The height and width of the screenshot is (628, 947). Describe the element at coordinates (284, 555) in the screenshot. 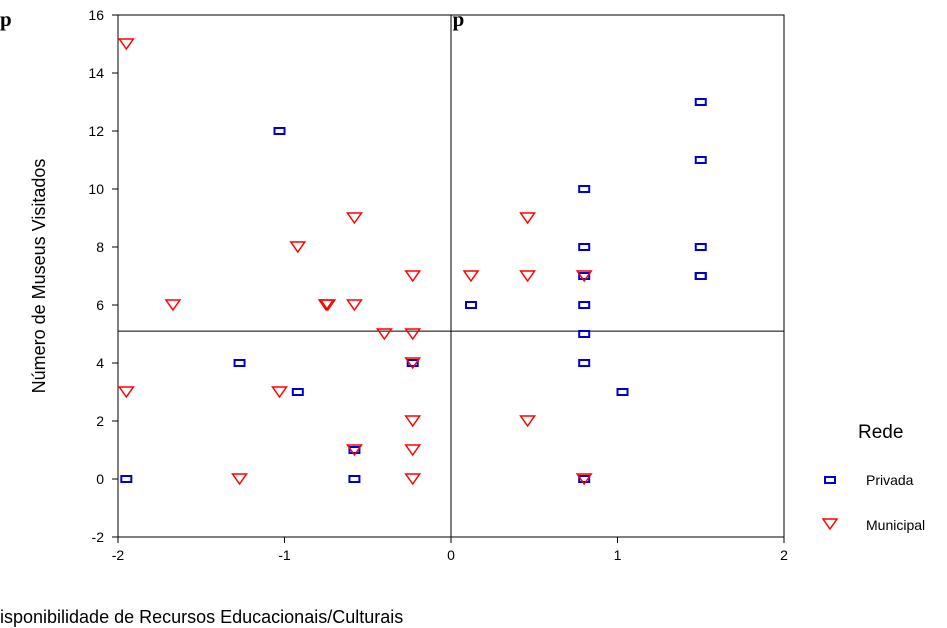

I see `x-tick-label: -1` at that location.